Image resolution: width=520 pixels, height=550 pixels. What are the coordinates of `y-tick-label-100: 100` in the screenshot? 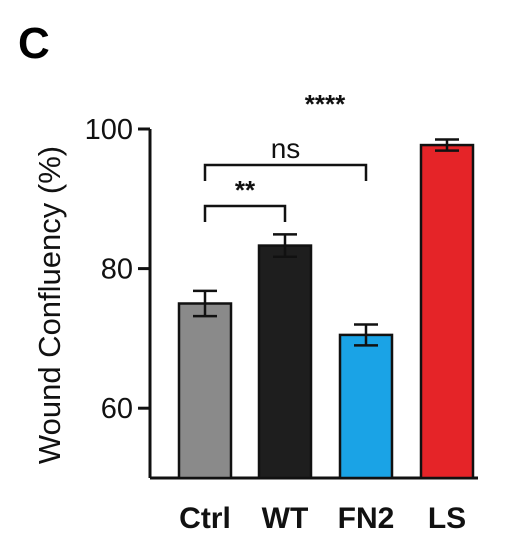 It's located at (109, 130).